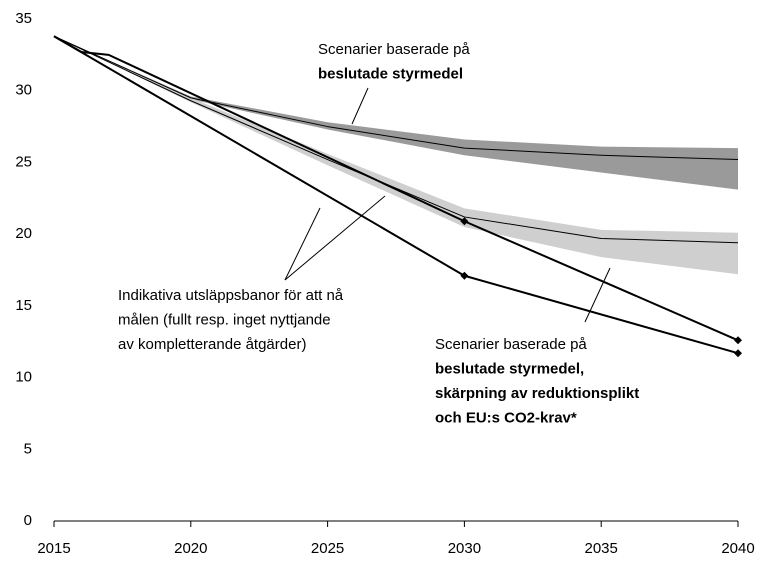 This screenshot has width=760, height=561. Describe the element at coordinates (23, 233) in the screenshot. I see `y-tick-label: 20` at that location.